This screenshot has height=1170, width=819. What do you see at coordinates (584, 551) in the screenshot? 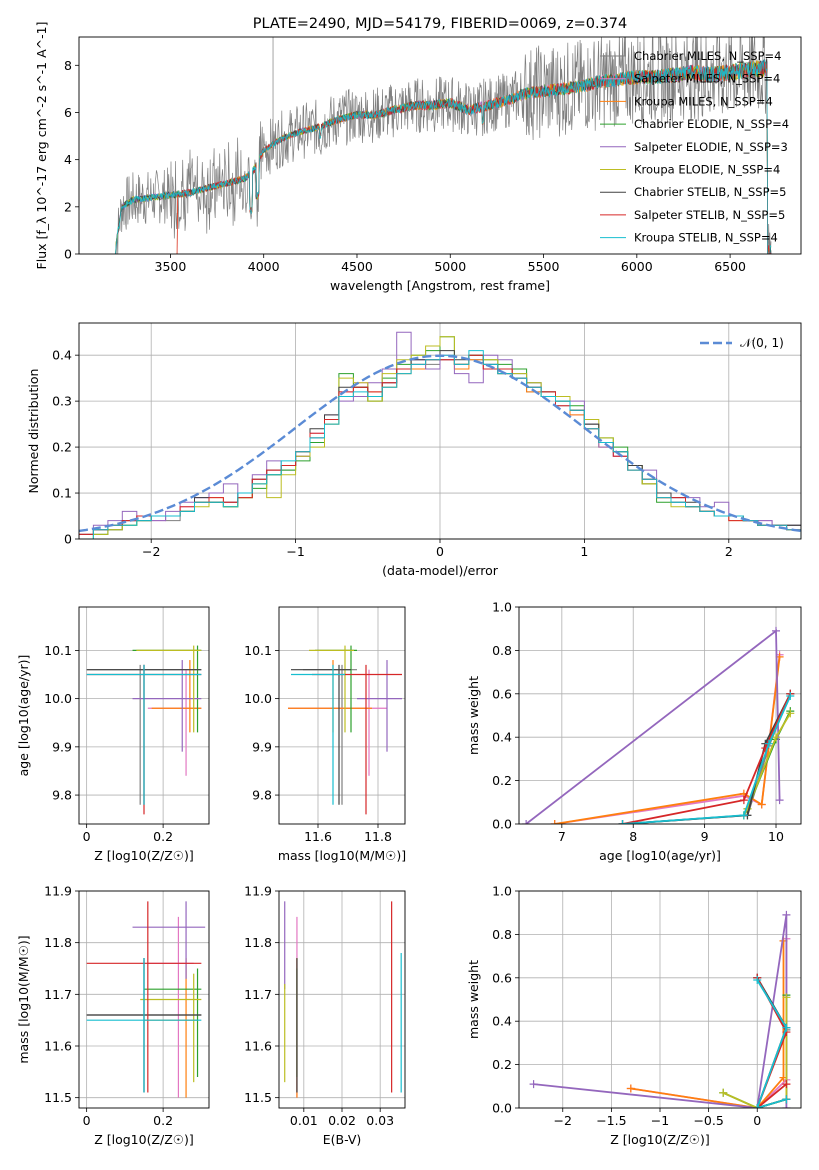
I see `x-tick-label: 1` at bounding box center [584, 551].